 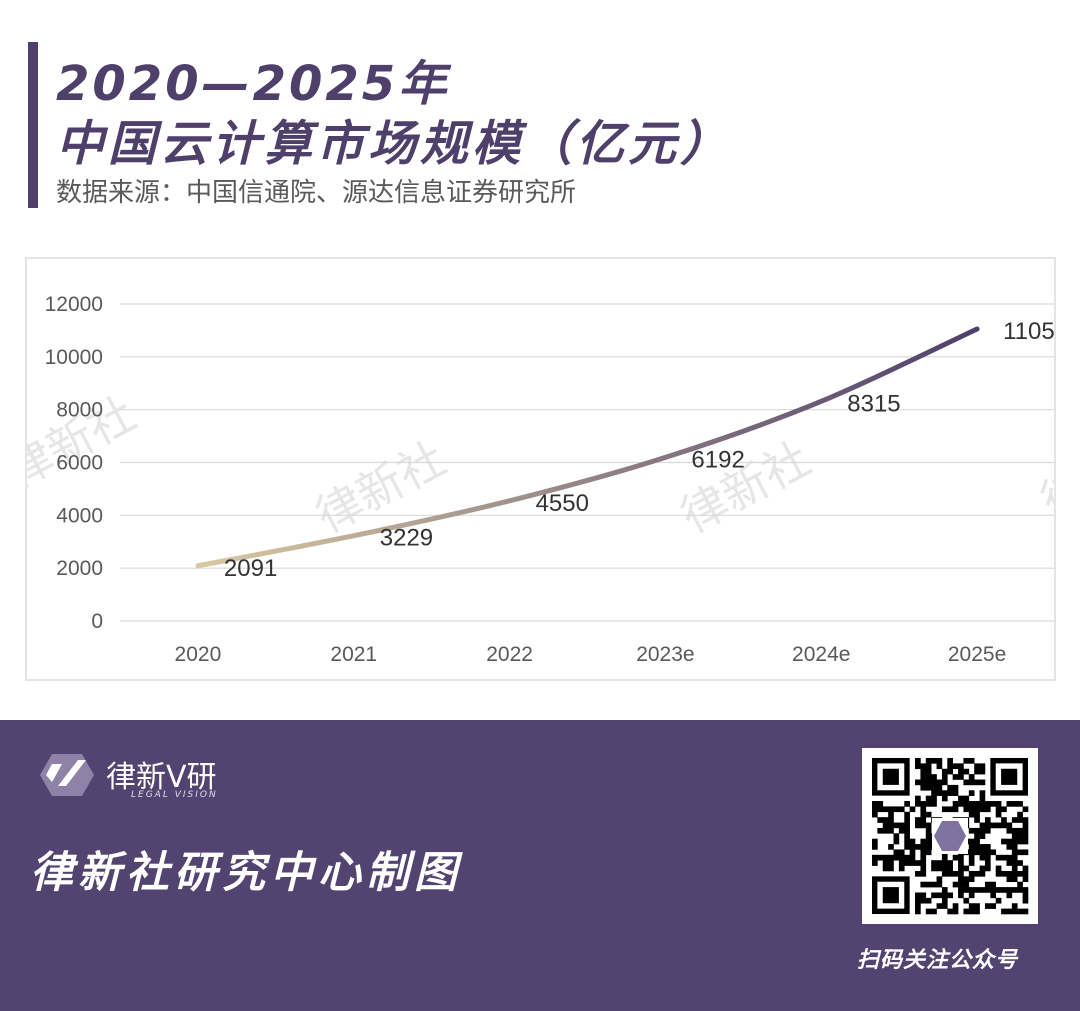 I want to click on brand-logo-icon, so click(x=67, y=775).